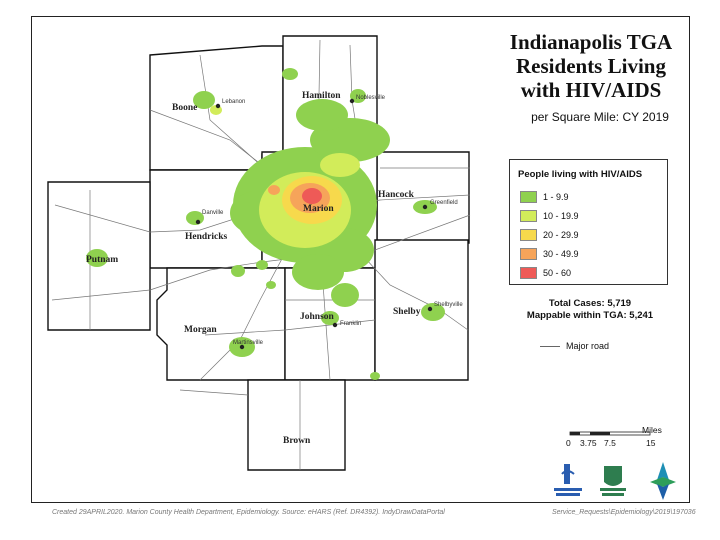 The image size is (720, 540). I want to click on marion-health-research-logo, so click(613, 481).